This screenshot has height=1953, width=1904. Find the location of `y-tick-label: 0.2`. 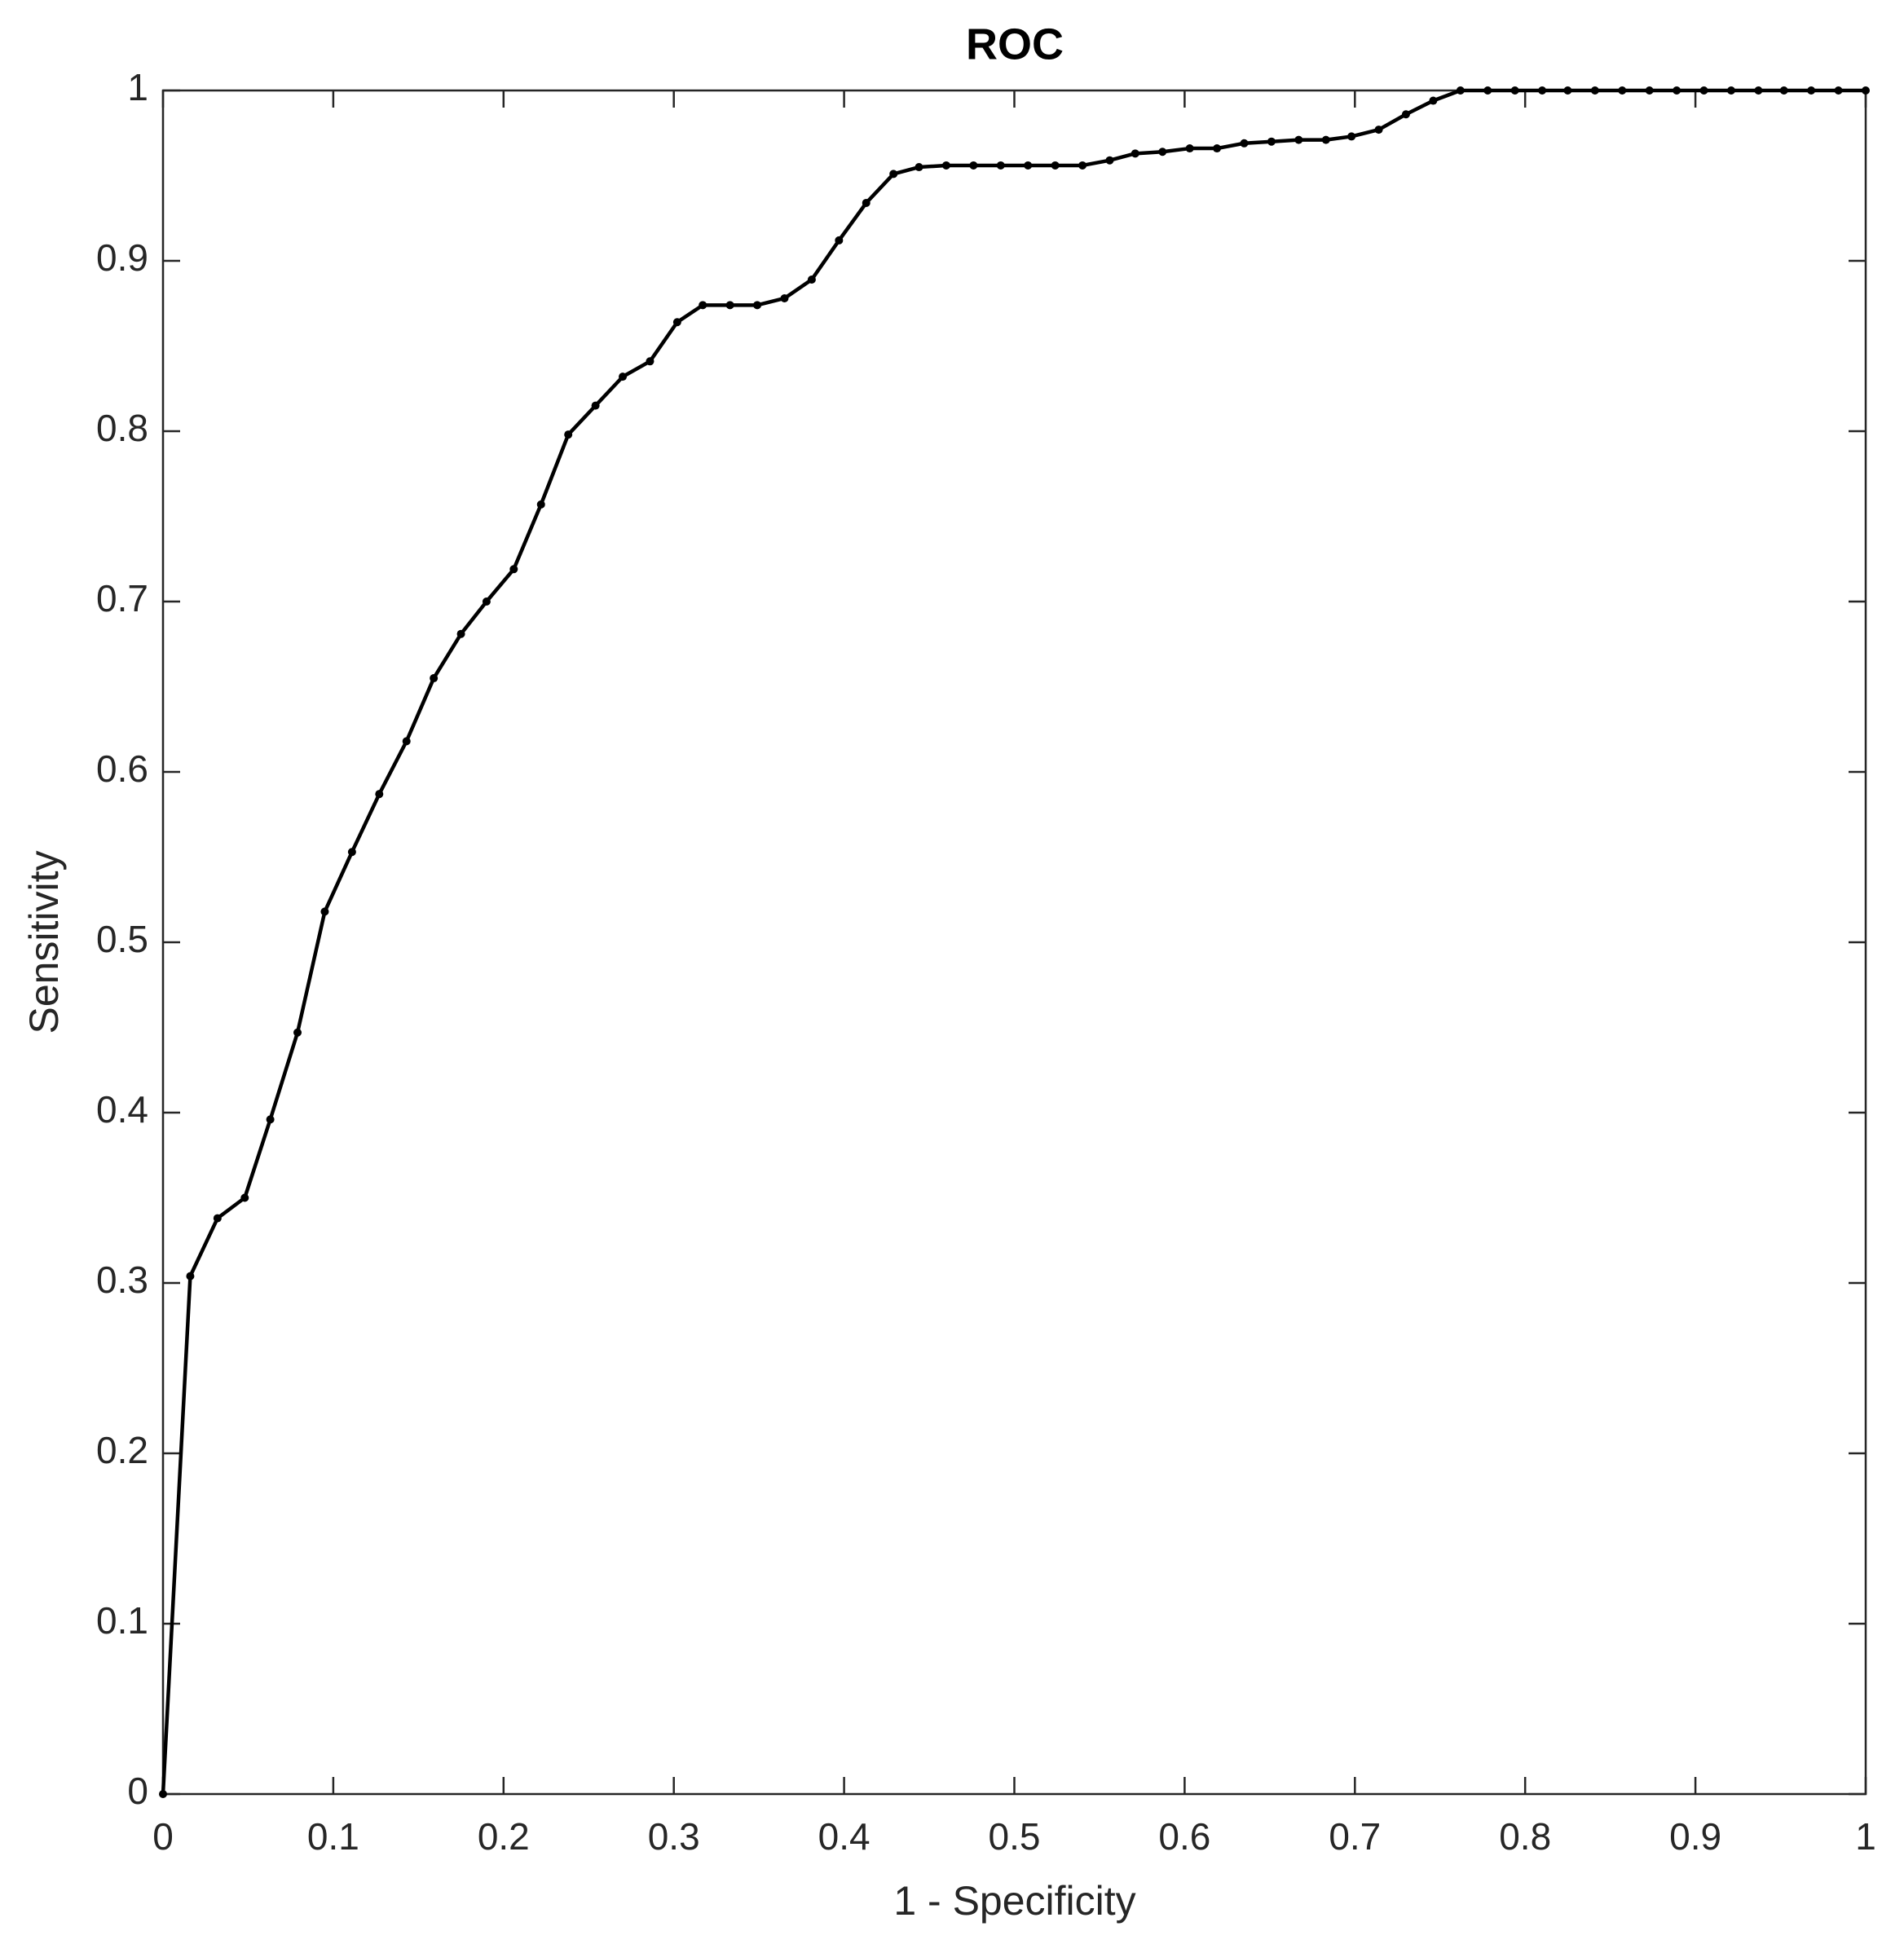

y-tick-label: 0.2 is located at coordinates (122, 1450).